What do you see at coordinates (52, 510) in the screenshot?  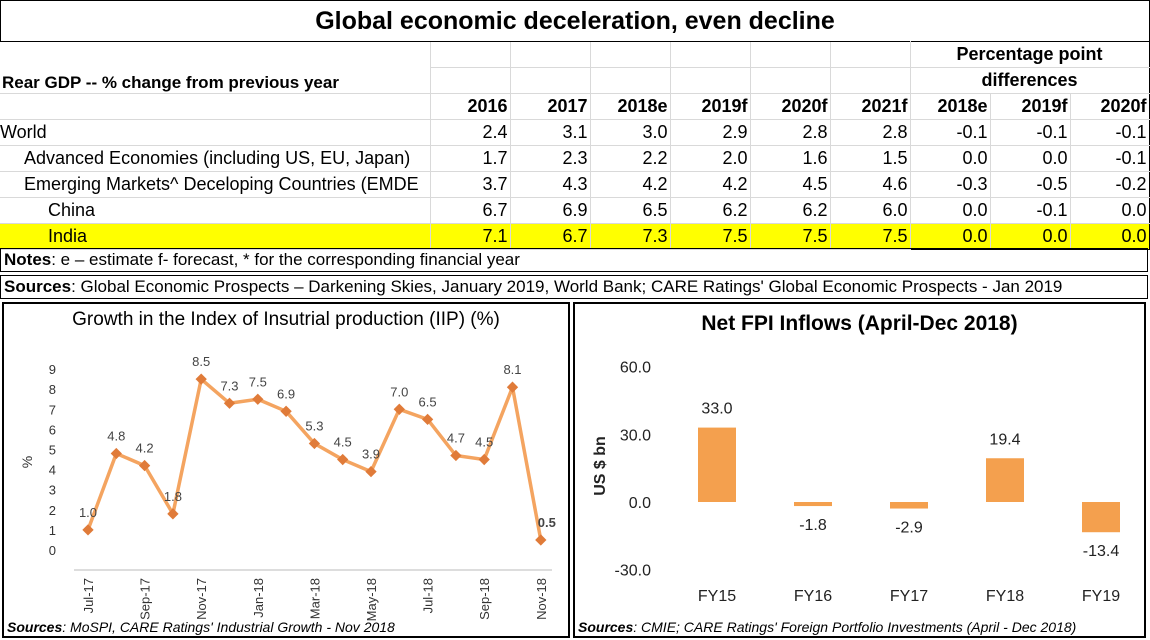 I see `y-tick-label: 2` at bounding box center [52, 510].